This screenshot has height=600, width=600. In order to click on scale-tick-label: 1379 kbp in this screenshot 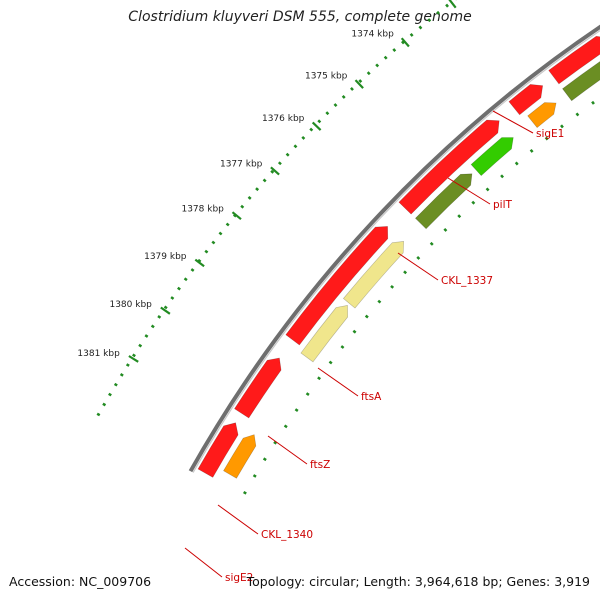, I will do `click(165, 257)`.